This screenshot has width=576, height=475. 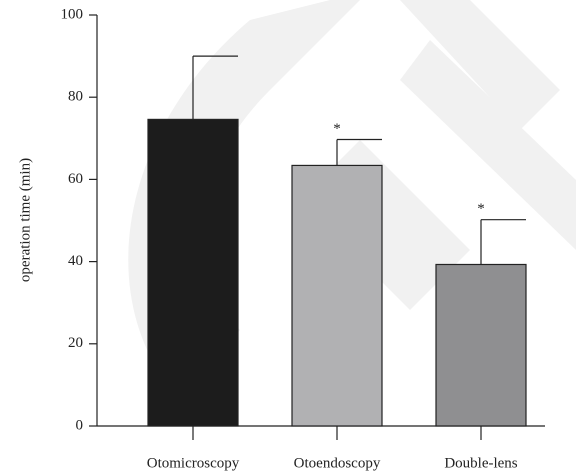 What do you see at coordinates (75, 97) in the screenshot?
I see `y-tick-label: 80` at bounding box center [75, 97].